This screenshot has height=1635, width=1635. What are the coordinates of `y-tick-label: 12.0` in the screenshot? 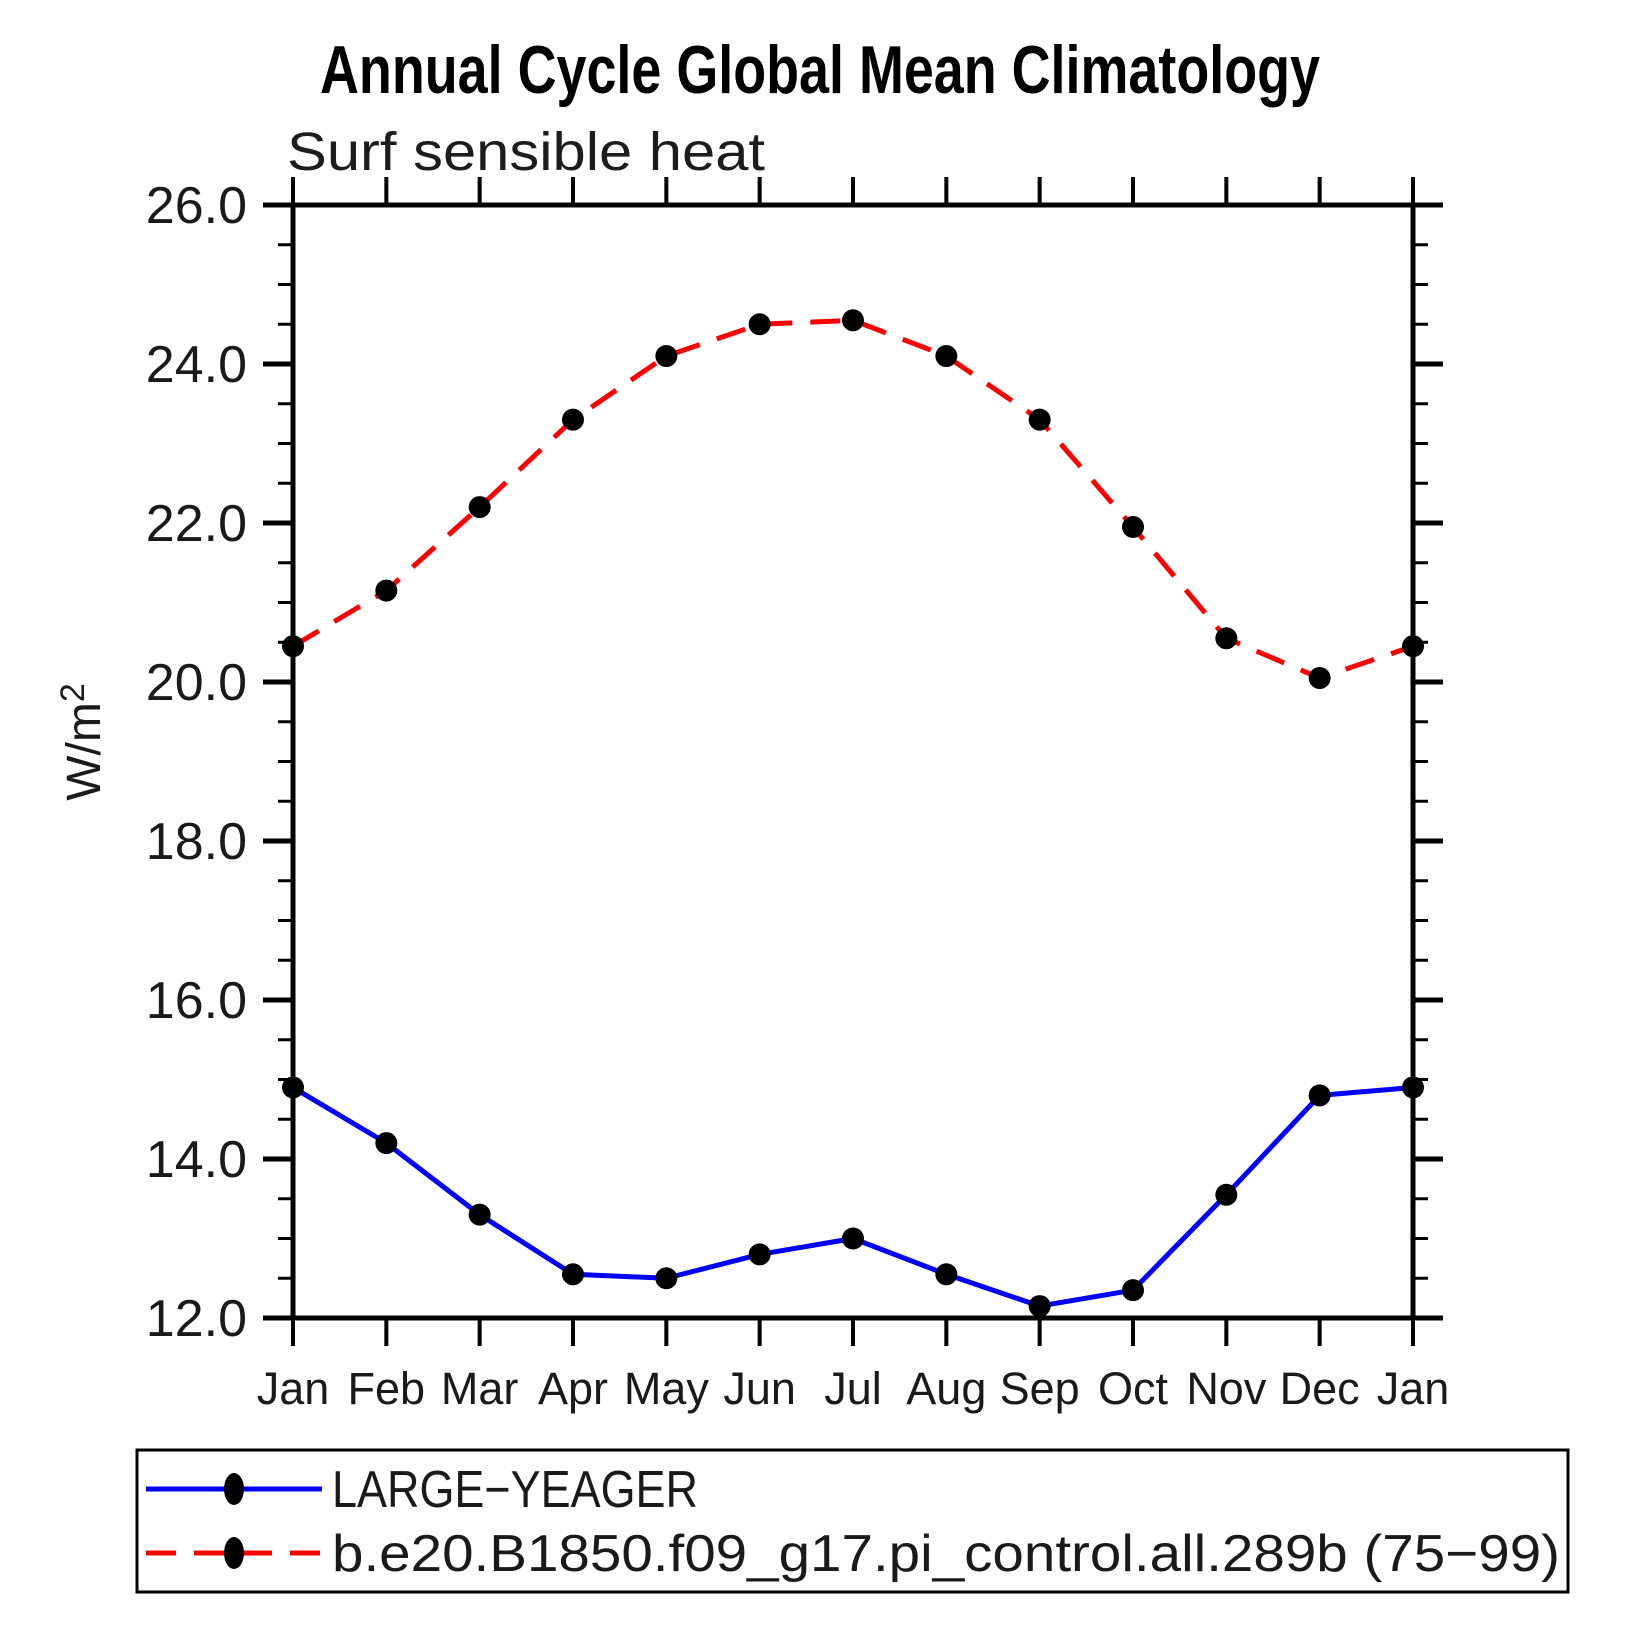 It's located at (196, 1319).